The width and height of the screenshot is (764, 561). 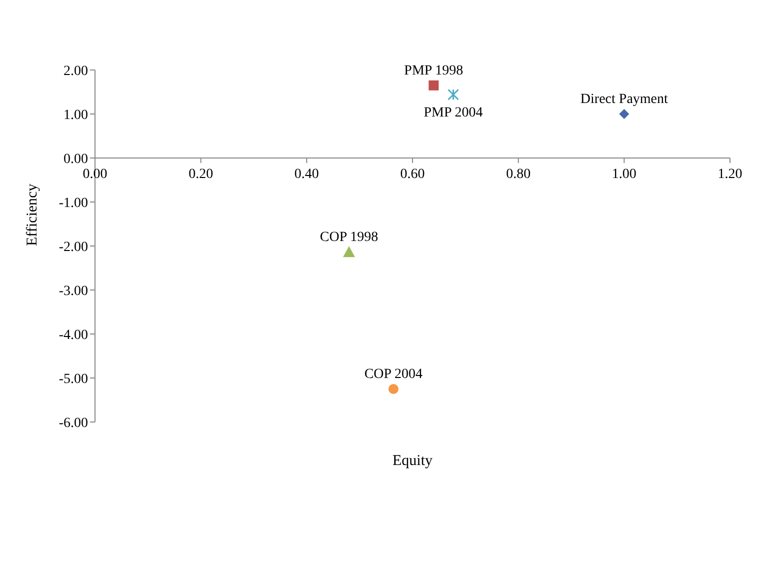 What do you see at coordinates (434, 70) in the screenshot?
I see `series-label: PMP 1998` at bounding box center [434, 70].